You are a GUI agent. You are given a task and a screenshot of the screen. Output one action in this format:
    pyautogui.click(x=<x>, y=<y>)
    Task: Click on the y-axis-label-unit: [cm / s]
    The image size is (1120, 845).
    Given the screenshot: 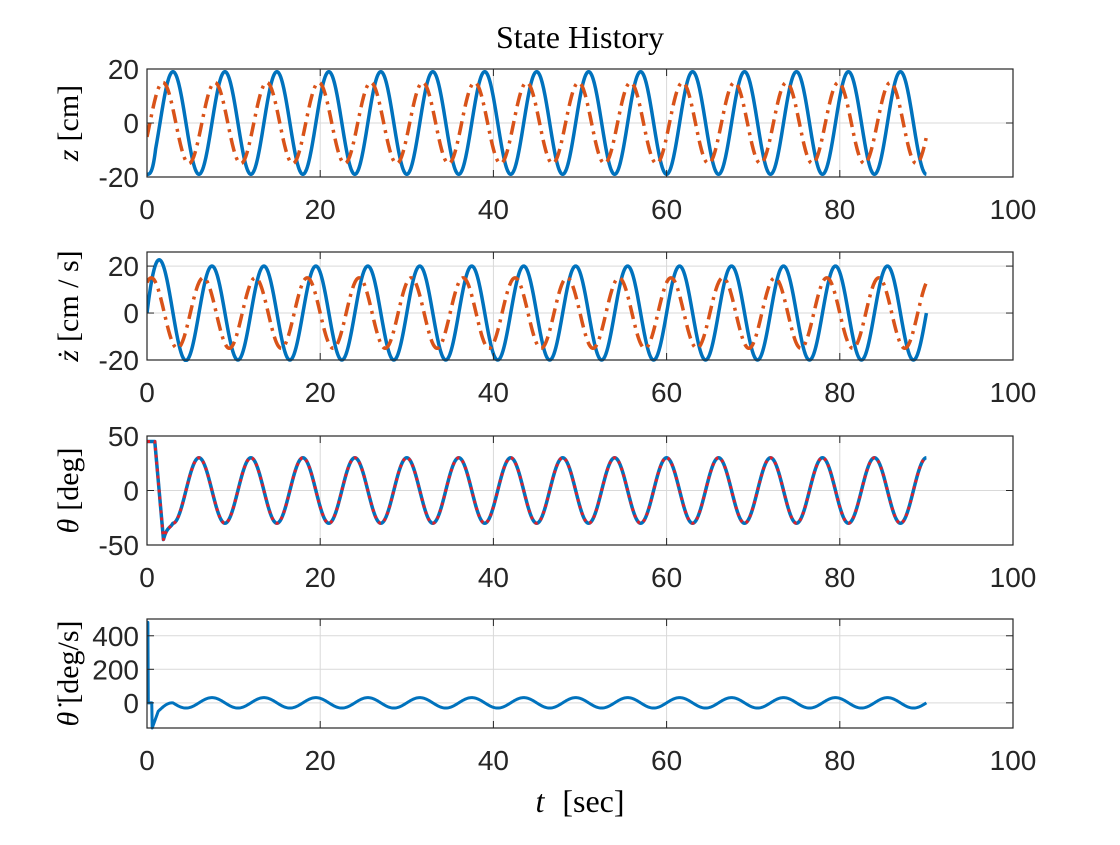 What is the action you would take?
    pyautogui.click(x=68, y=296)
    